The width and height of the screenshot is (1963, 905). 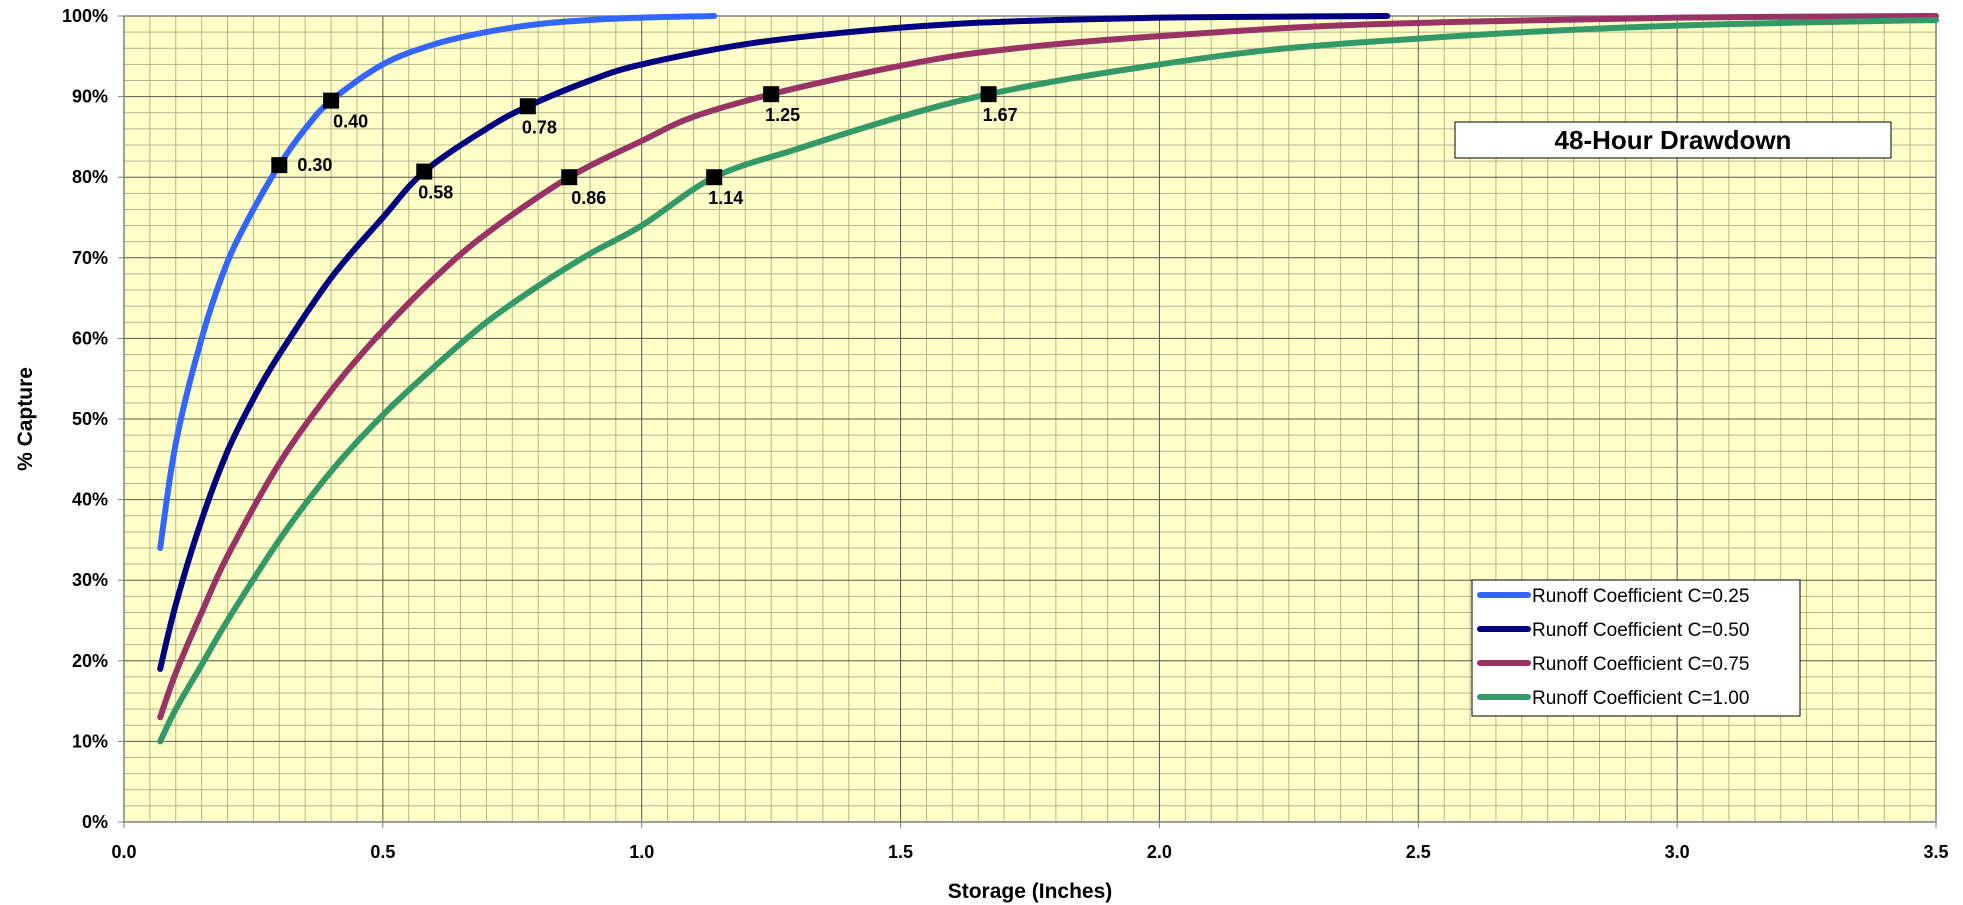 I want to click on marker-label: 1.14, so click(x=725, y=198).